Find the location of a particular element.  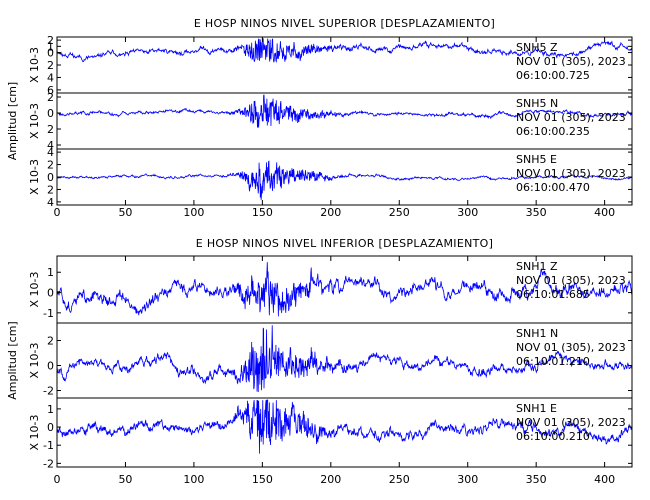

trace-annotation: SNH1 N is located at coordinates (537, 333).